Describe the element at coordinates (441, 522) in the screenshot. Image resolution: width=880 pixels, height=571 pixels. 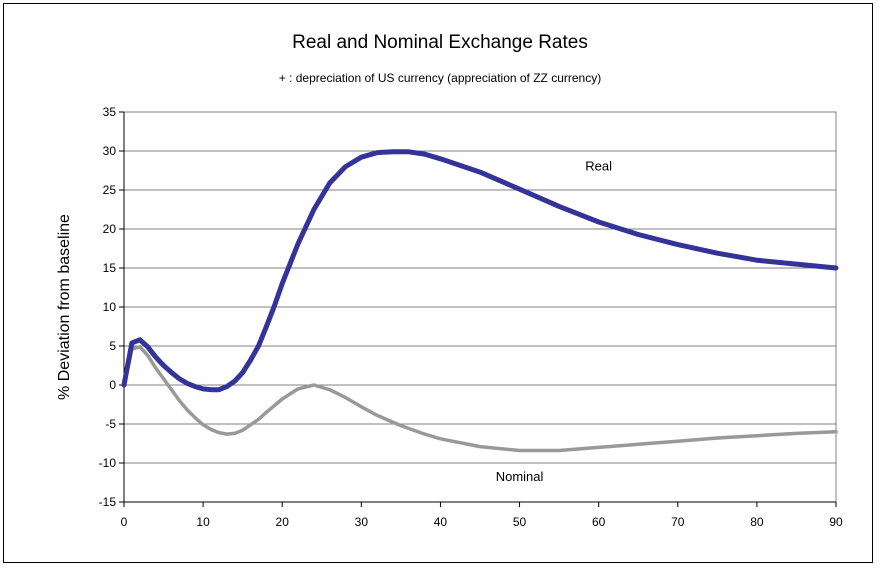
I see `x-tick-label: 40` at that location.